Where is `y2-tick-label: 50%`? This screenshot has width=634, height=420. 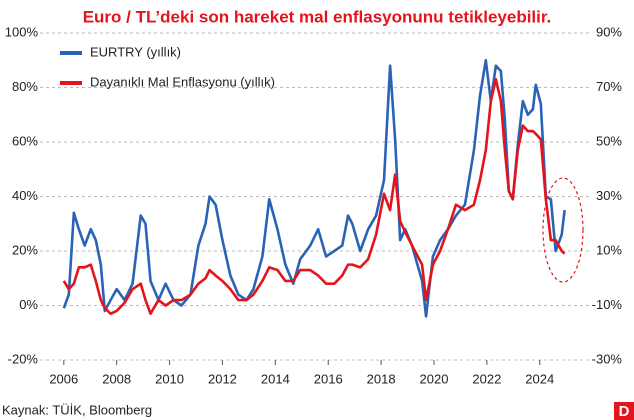 y2-tick-label: 50% is located at coordinates (609, 140).